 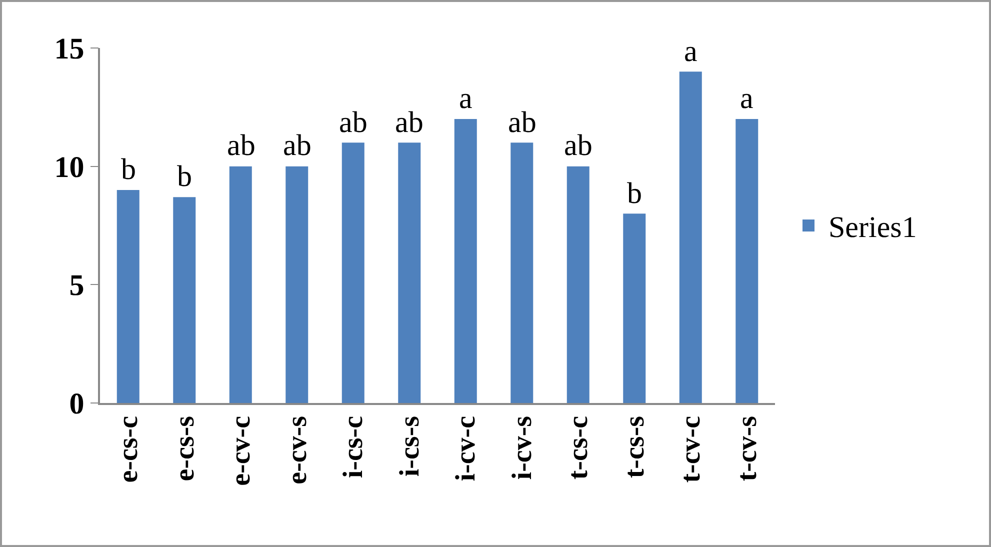 What do you see at coordinates (76, 285) in the screenshot?
I see `y-tick-label: 5` at bounding box center [76, 285].